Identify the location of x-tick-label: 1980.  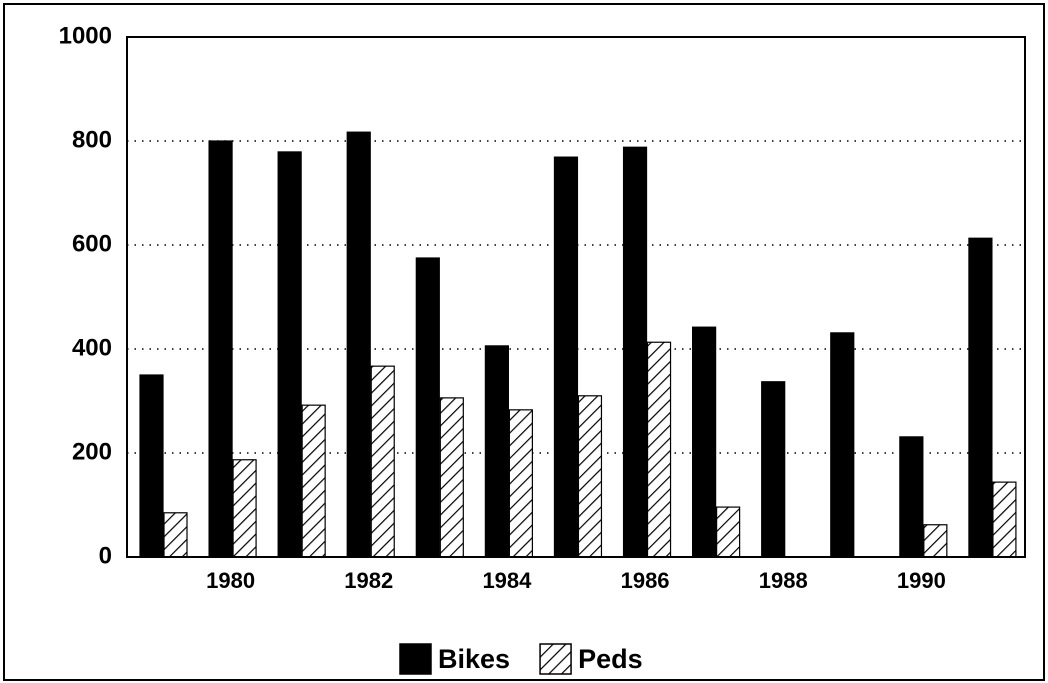
(230, 580).